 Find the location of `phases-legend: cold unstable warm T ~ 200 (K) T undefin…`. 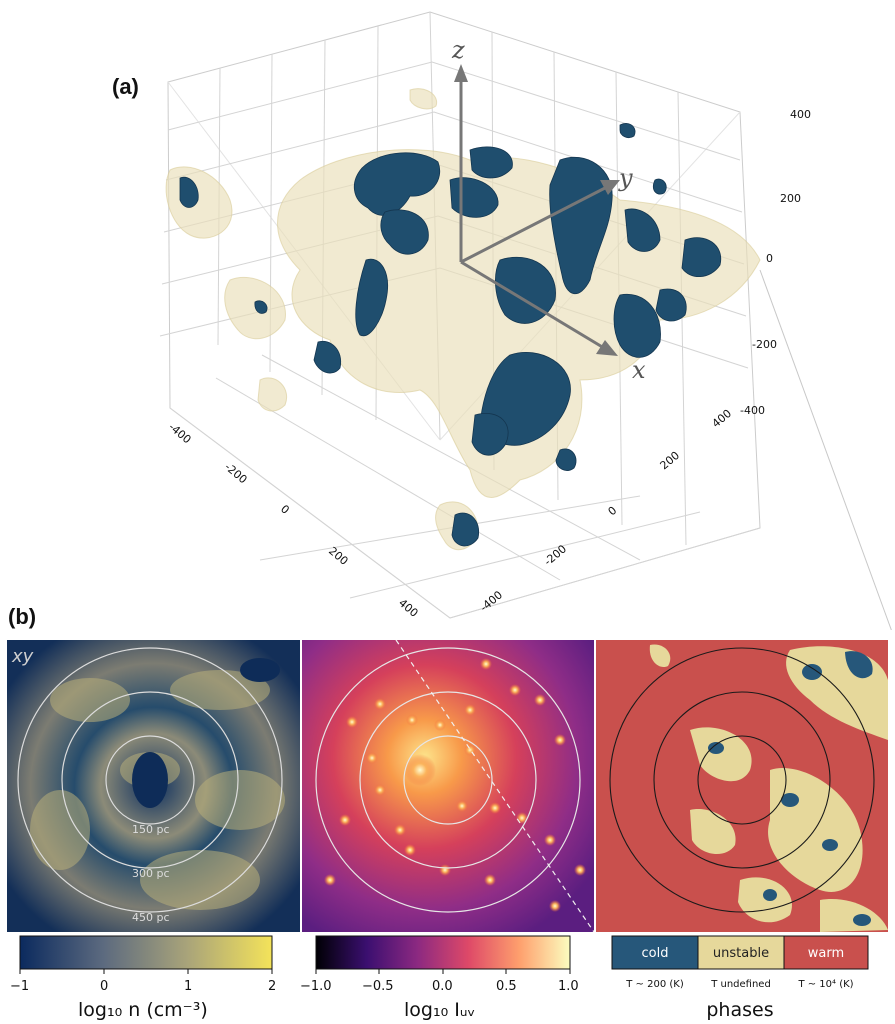

phases-legend: cold unstable warm T ~ 200 (K) T undefin… is located at coordinates (740, 978).